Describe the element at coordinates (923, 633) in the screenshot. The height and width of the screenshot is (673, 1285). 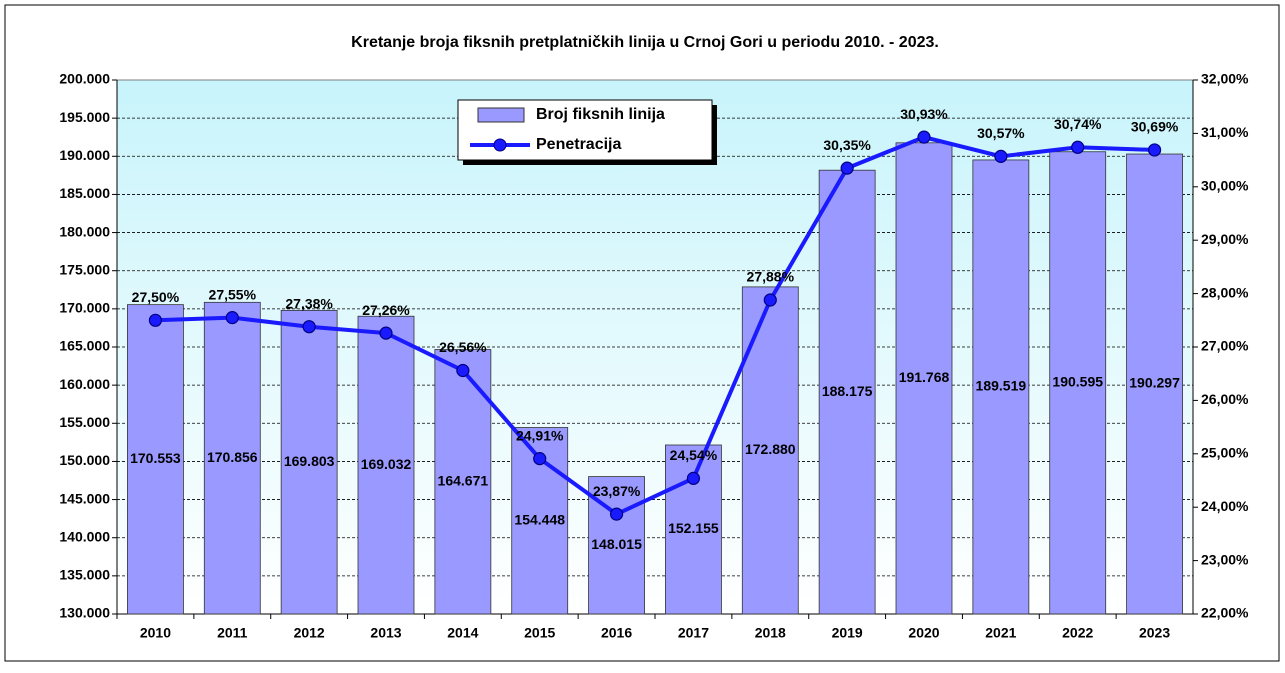
I see `x-tick-label: 2020` at that location.